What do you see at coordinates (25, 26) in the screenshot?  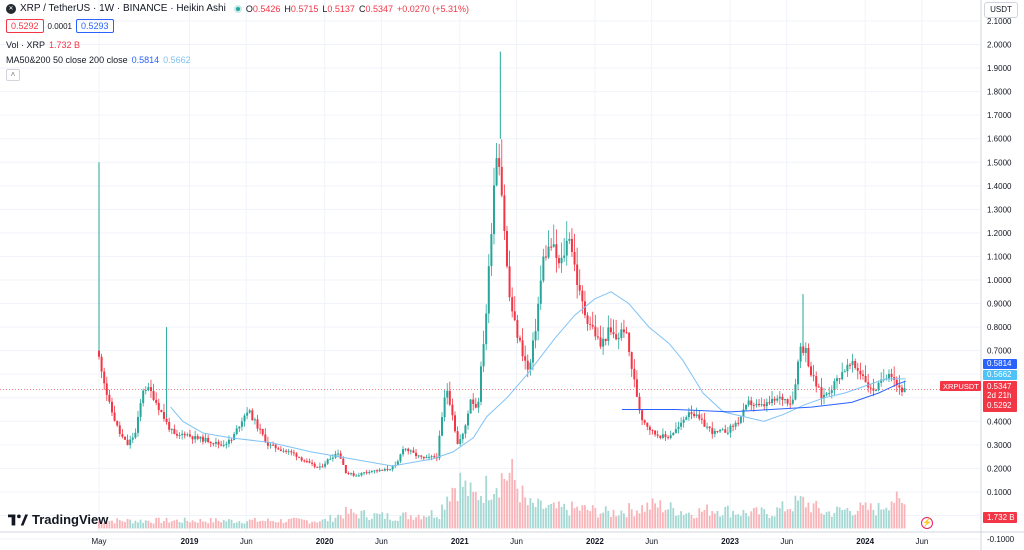 I see `sell-price-button: 0.5292` at bounding box center [25, 26].